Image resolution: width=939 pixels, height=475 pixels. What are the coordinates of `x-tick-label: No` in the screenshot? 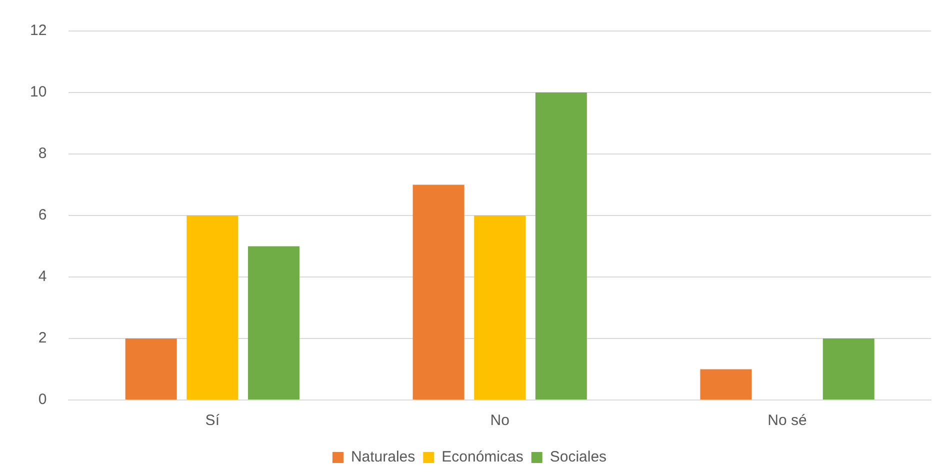 It's located at (500, 421).